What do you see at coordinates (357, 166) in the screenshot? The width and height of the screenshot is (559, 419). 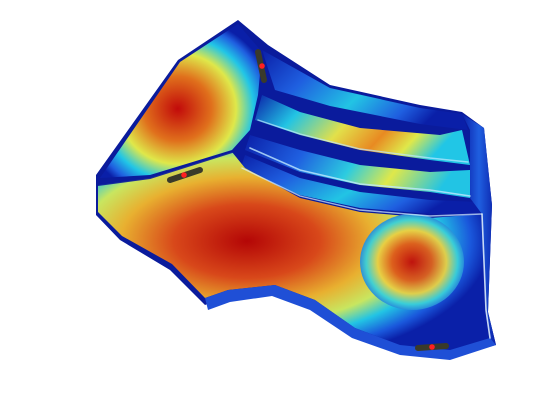 I see `rib-middle` at bounding box center [357, 166].